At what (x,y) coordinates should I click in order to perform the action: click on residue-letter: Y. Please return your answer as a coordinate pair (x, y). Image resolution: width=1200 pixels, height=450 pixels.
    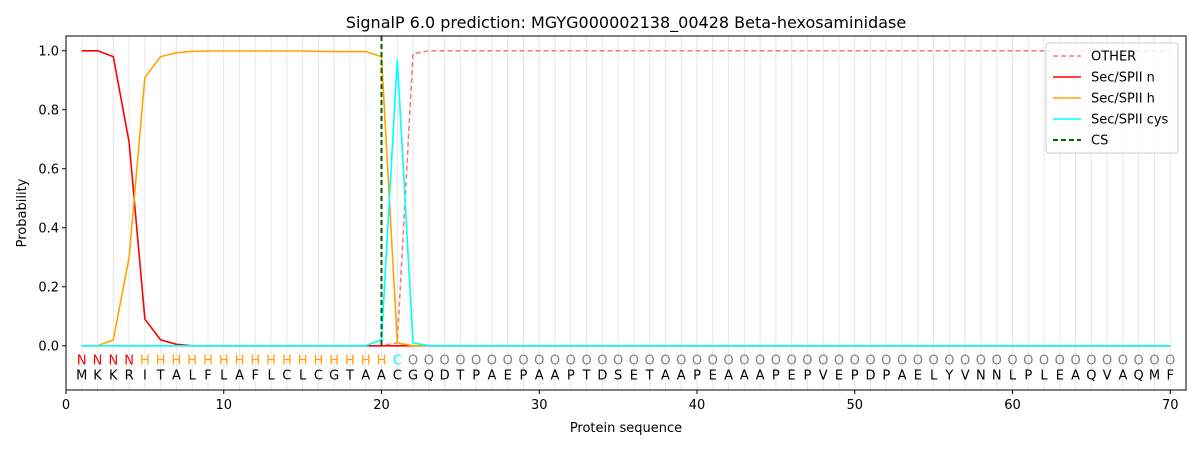
    Looking at the image, I should click on (948, 375).